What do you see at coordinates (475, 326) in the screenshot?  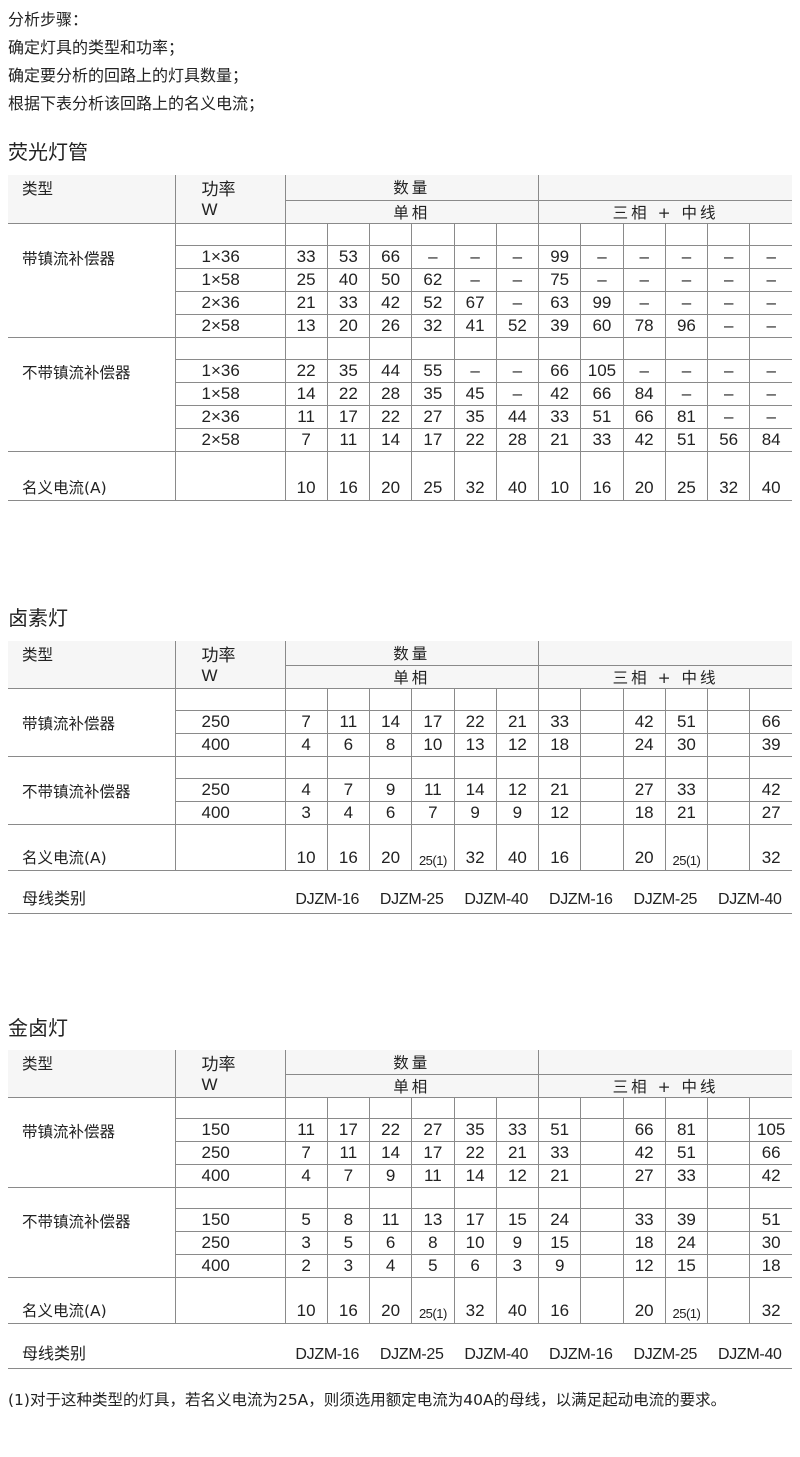 I see `value-cell: 41` at bounding box center [475, 326].